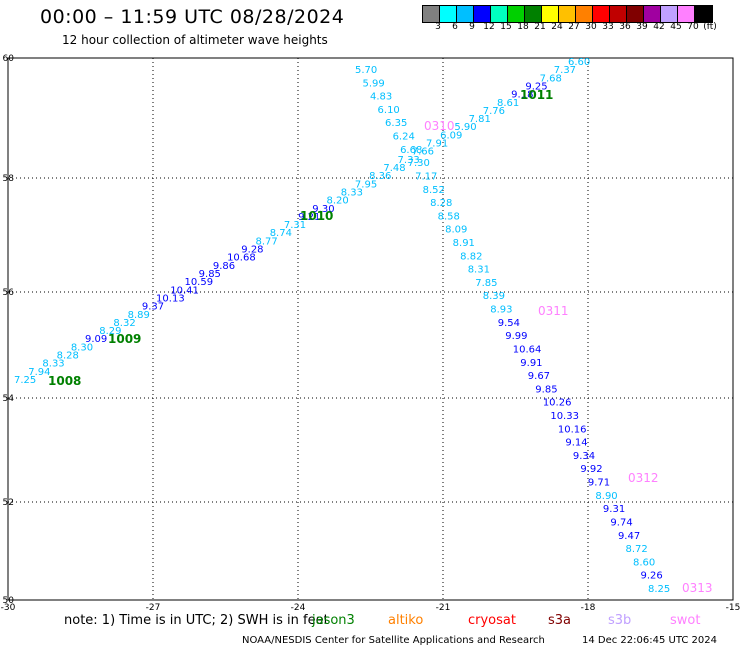 The height and width of the screenshot is (650, 740). What do you see at coordinates (506, 27) in the screenshot?
I see `colorbar-label: 15` at bounding box center [506, 27].